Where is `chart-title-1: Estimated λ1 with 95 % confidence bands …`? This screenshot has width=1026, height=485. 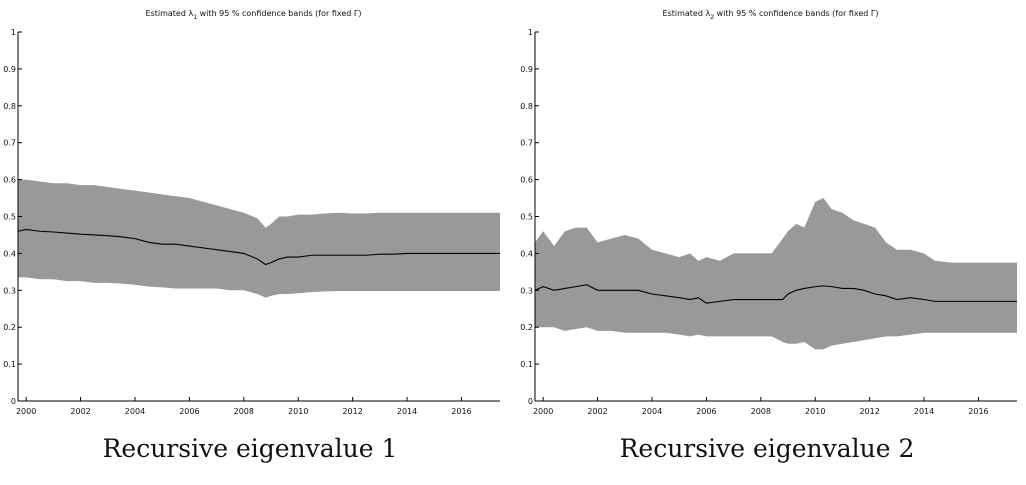
chart-title-1: Estimated λ1 with 95 % confidence bands … is located at coordinates (254, 15).